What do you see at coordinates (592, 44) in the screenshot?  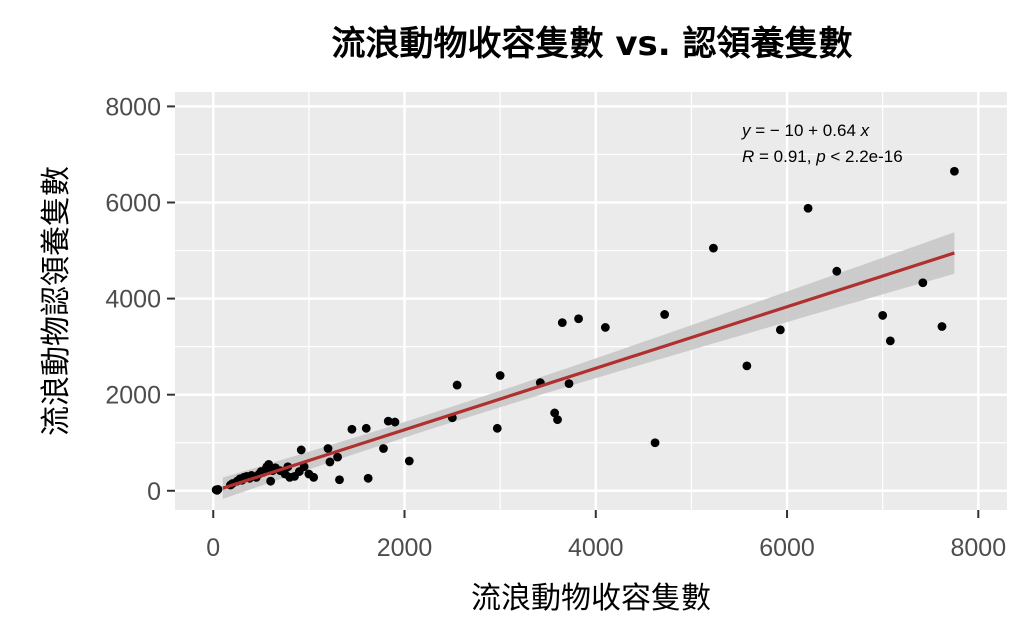 I see `chart-title: 流浪動物收容隻數 vs. 認領養隻數` at bounding box center [592, 44].